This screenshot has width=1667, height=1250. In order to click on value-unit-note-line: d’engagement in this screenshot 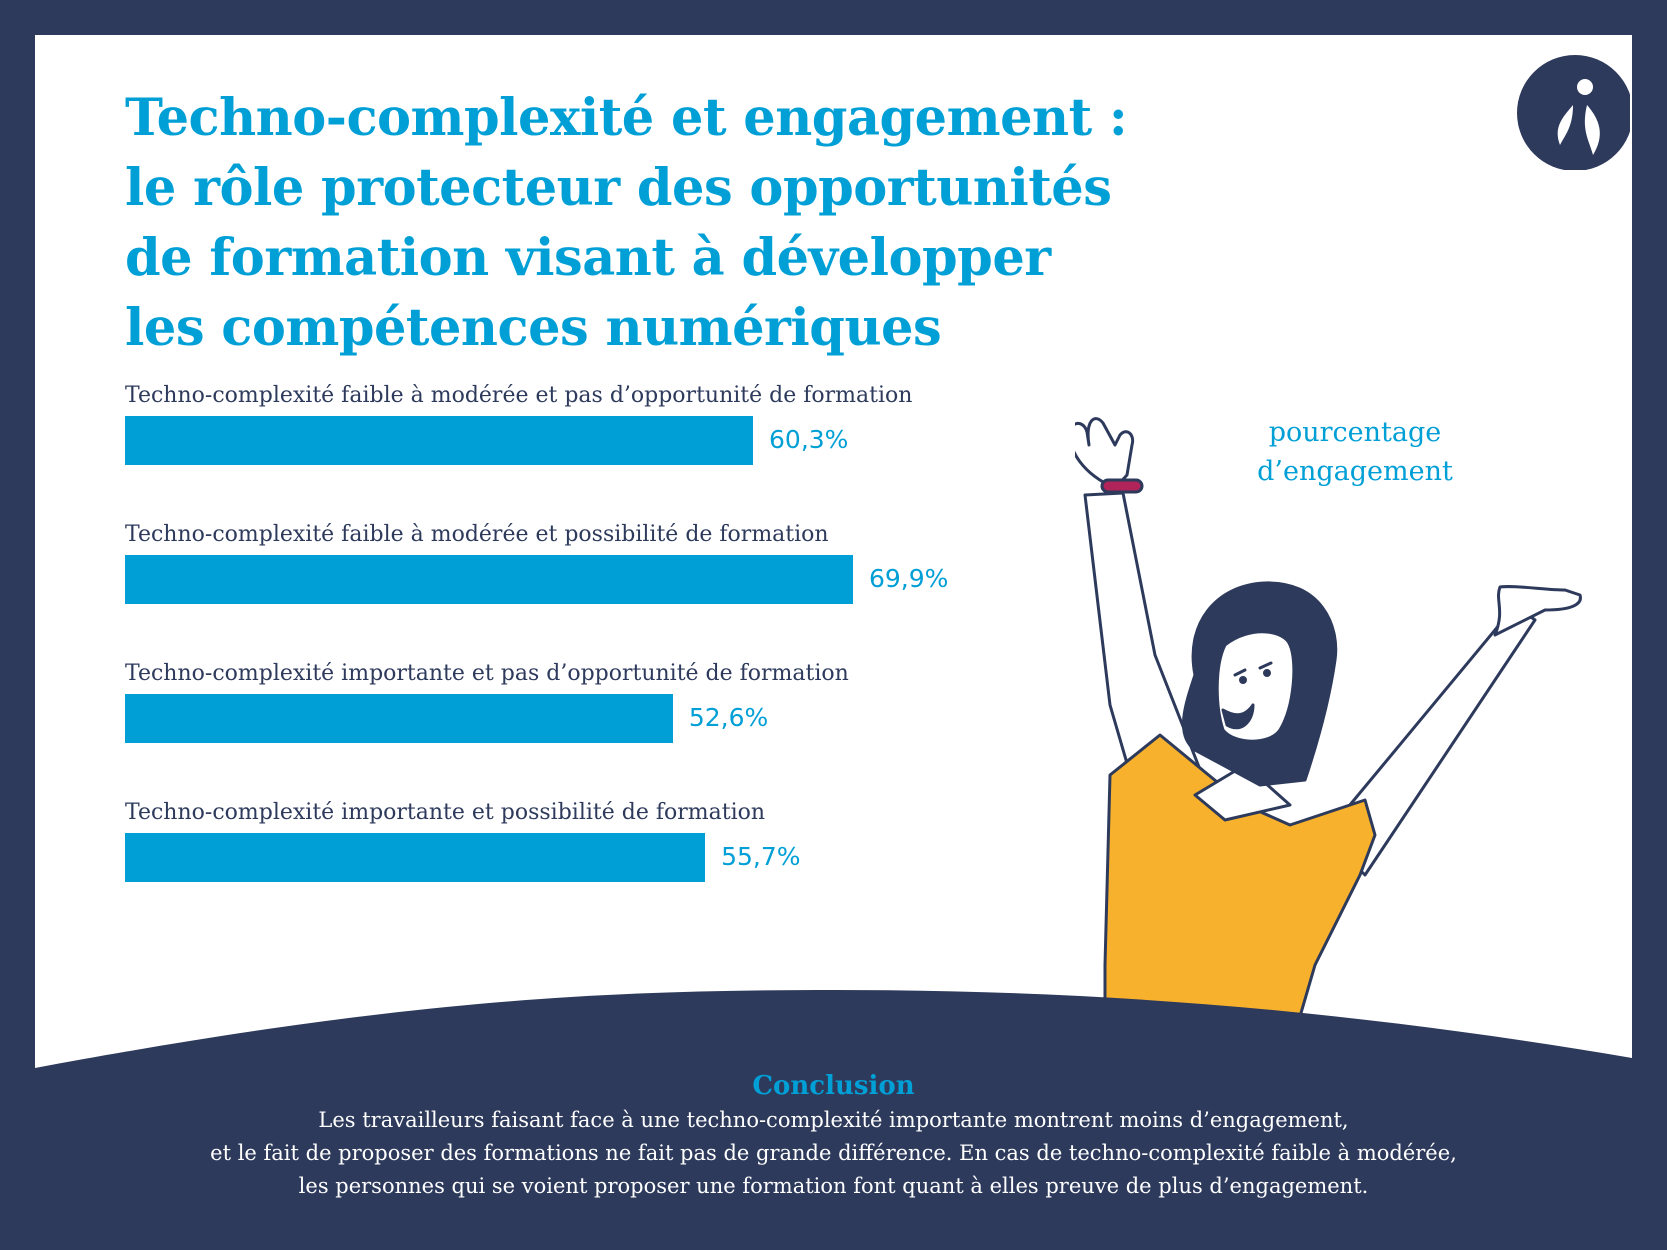, I will do `click(1355, 471)`.